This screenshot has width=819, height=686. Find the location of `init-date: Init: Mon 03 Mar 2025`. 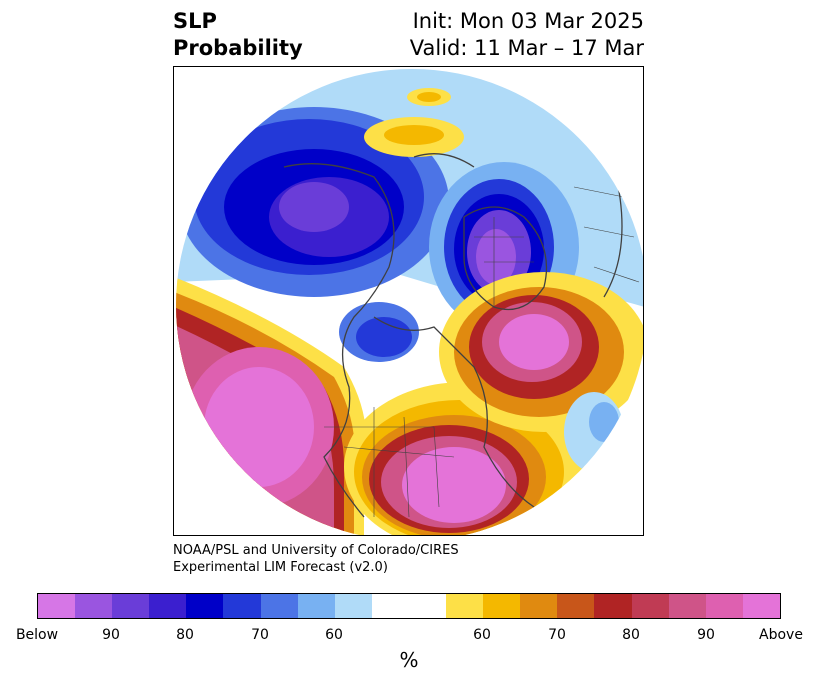

init-date: Init: Mon 03 Mar 2025 is located at coordinates (528, 21).